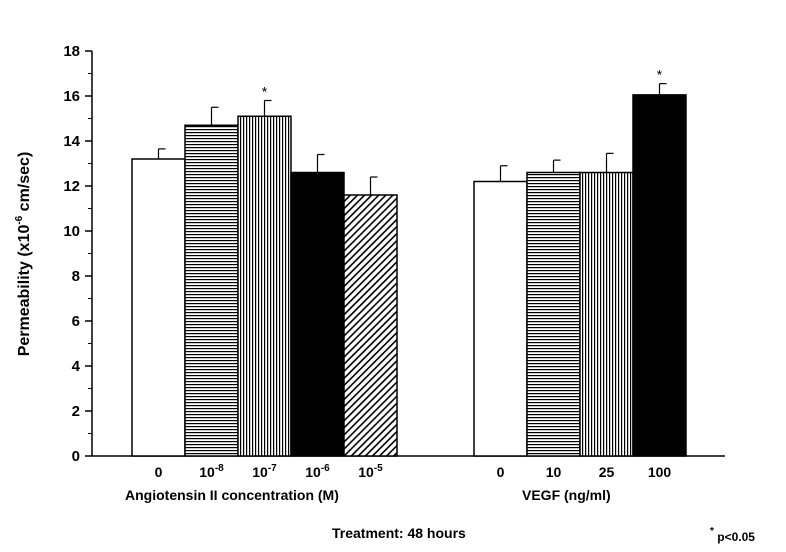 This screenshot has width=786, height=552. I want to click on treatment-footer: Treatment: 48 hours, so click(399, 533).